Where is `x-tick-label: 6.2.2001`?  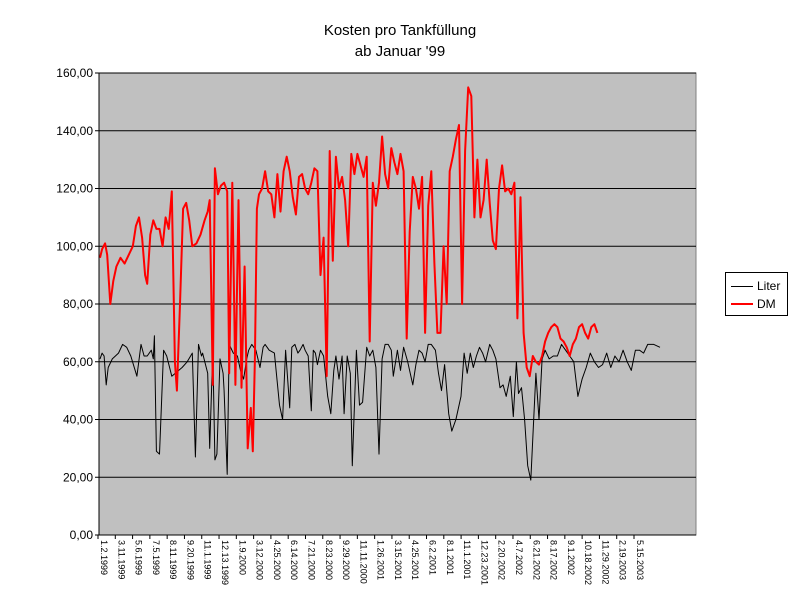
x-tick-label: 6.2.2001 is located at coordinates (433, 557).